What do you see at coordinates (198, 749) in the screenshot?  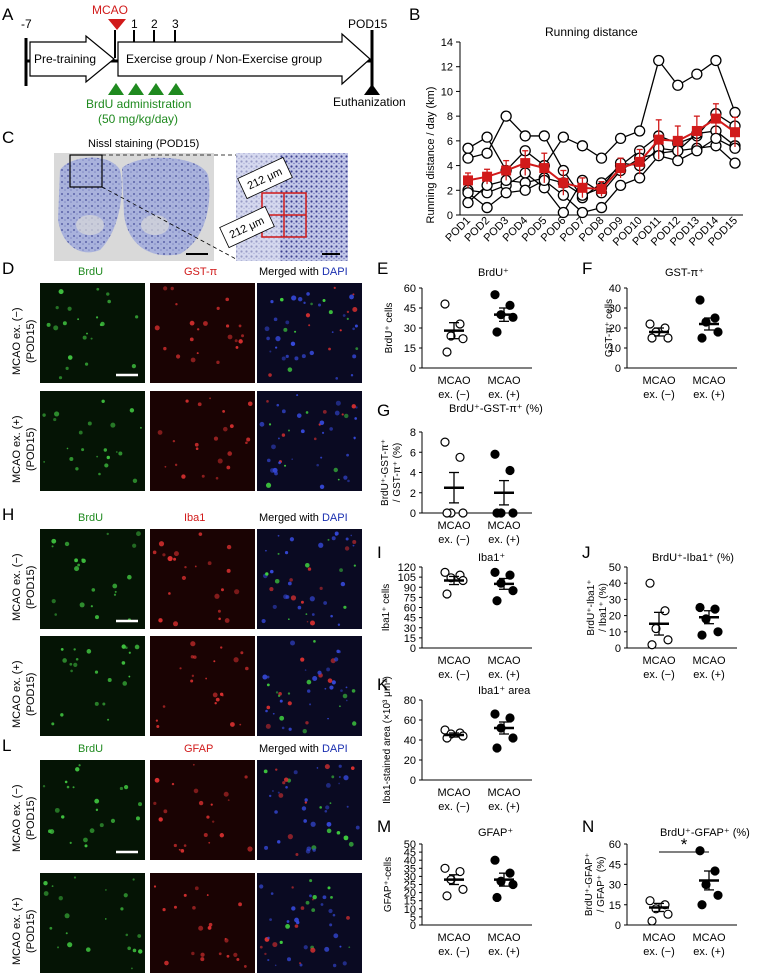 I see `column-header-marker: GFAP` at bounding box center [198, 749].